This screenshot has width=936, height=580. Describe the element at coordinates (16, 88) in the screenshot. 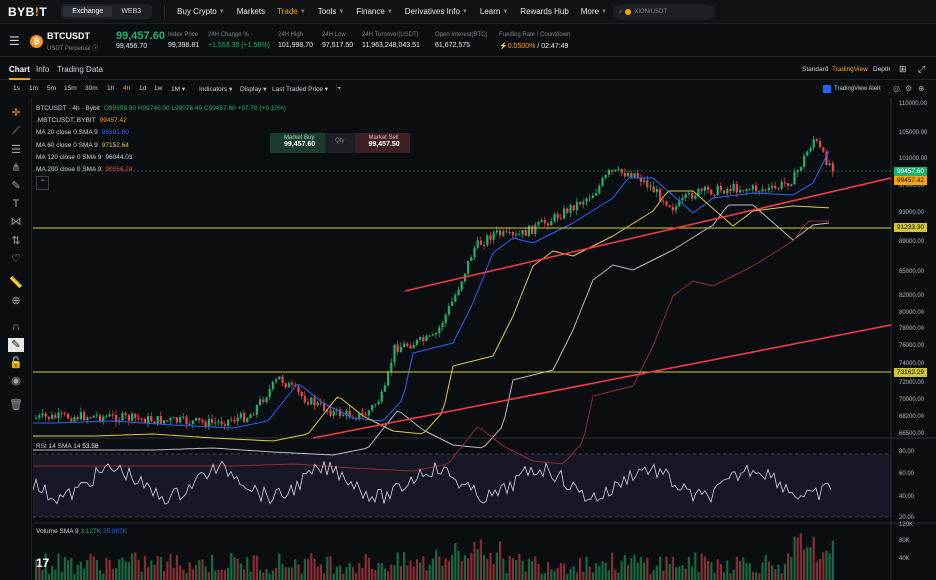

I see `interval-1s: 1s` at that location.